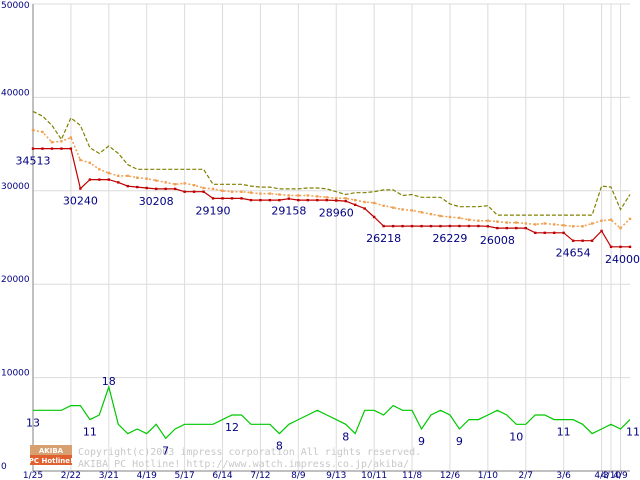 This screenshot has width=640, height=480. What do you see at coordinates (336, 213) in the screenshot?
I see `data-label-min: 28960` at bounding box center [336, 213].